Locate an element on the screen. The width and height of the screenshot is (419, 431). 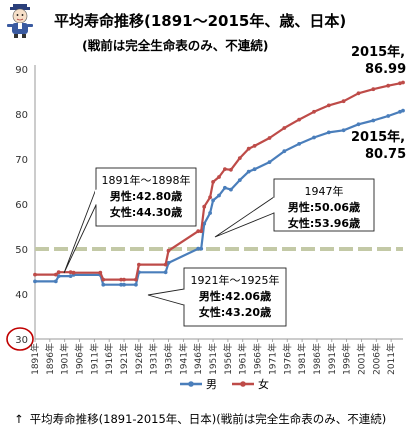
mascot-icon is located at coordinates (20, 21).